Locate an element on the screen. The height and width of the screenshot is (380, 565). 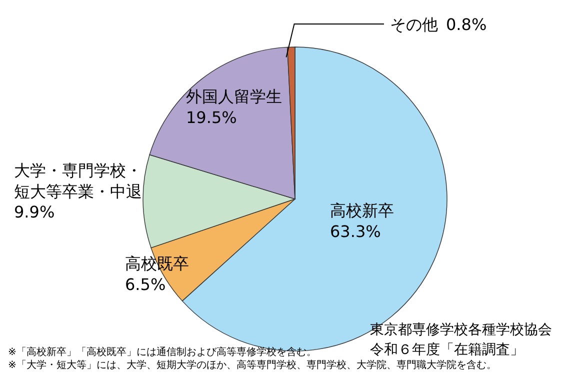
text: 令和６年度「在籍調査」 is located at coordinates (447, 350).